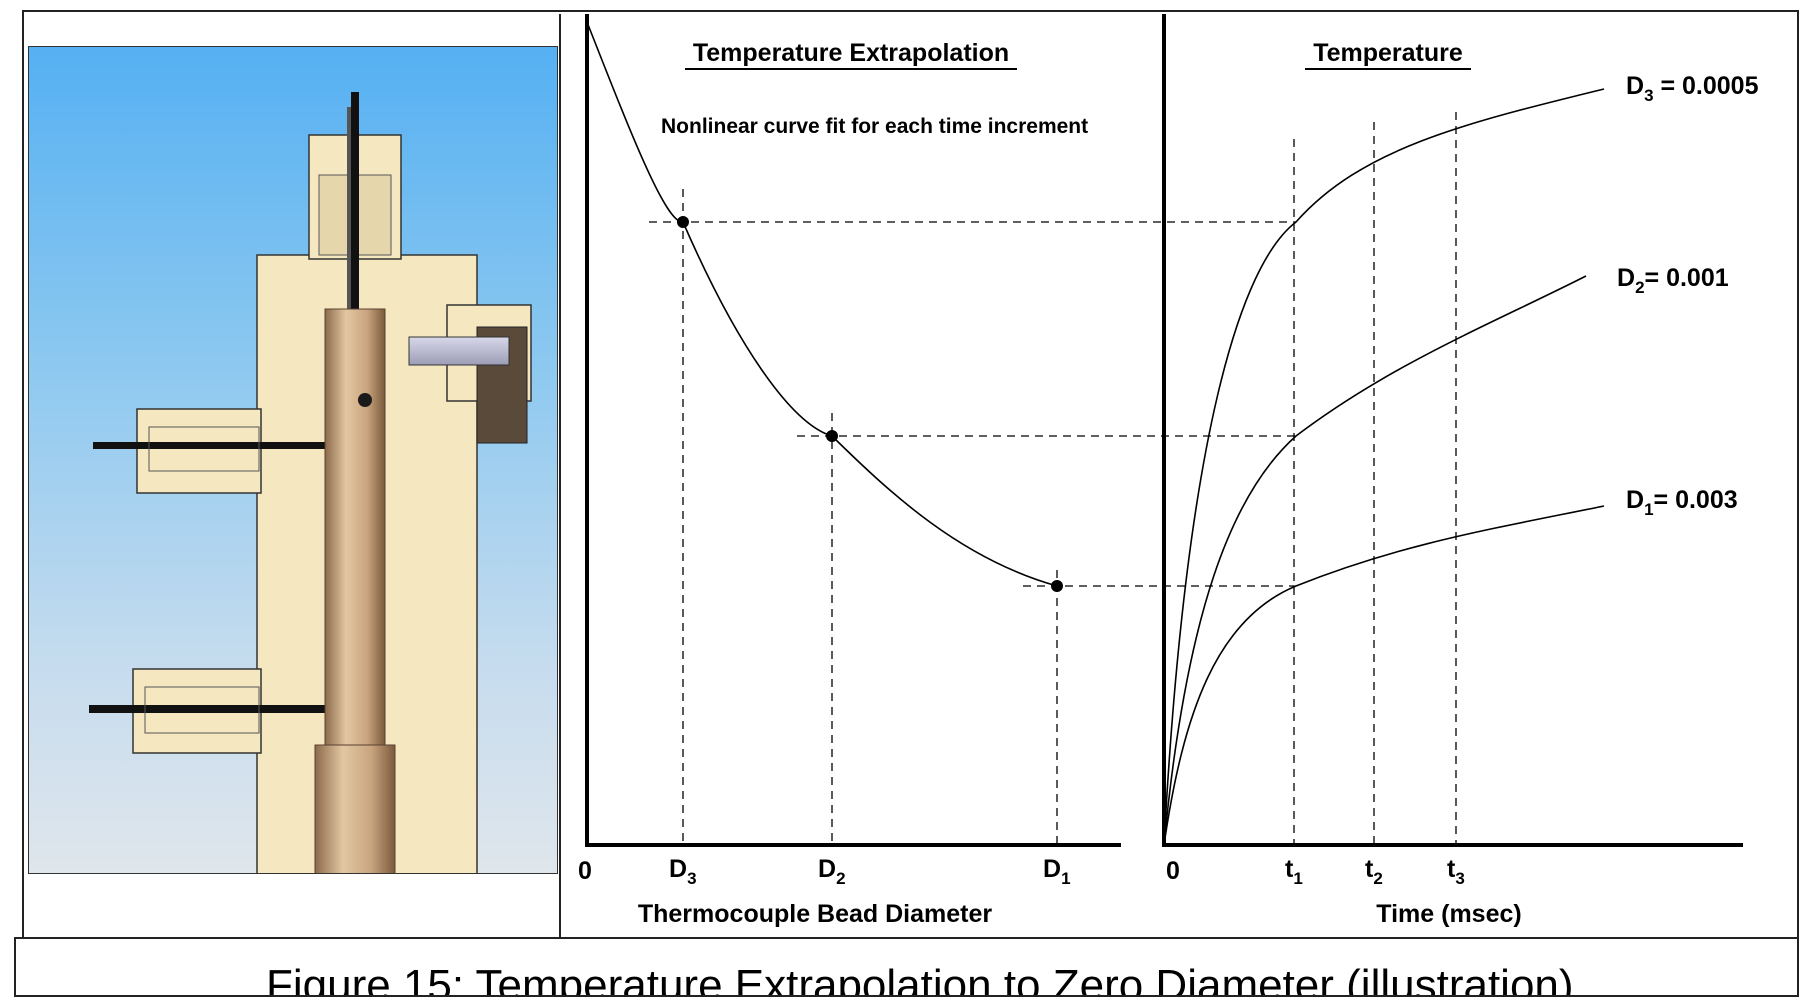 The width and height of the screenshot is (1799, 997). What do you see at coordinates (365, 400) in the screenshot?
I see `tube-port-hole` at bounding box center [365, 400].